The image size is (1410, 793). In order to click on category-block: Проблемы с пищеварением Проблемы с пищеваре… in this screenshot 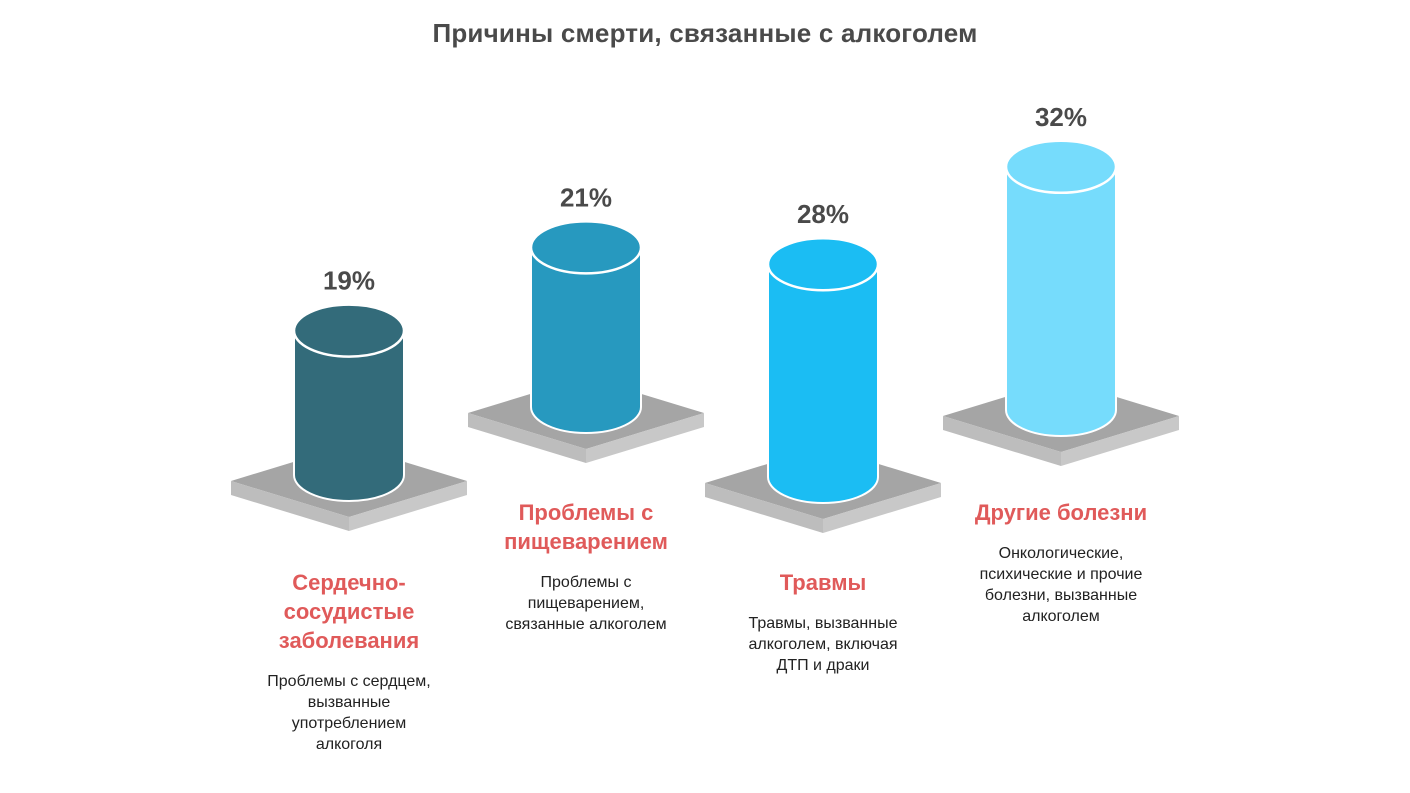, I will do `click(586, 566)`.